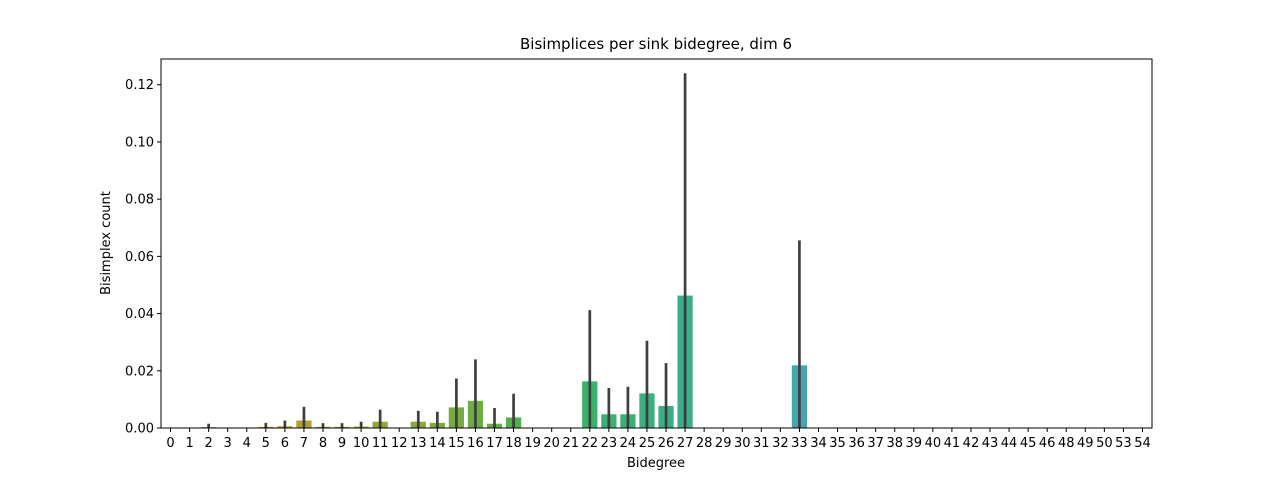 The height and width of the screenshot is (480, 1280). What do you see at coordinates (799, 443) in the screenshot?
I see `x-tick-label-33: 33` at bounding box center [799, 443].